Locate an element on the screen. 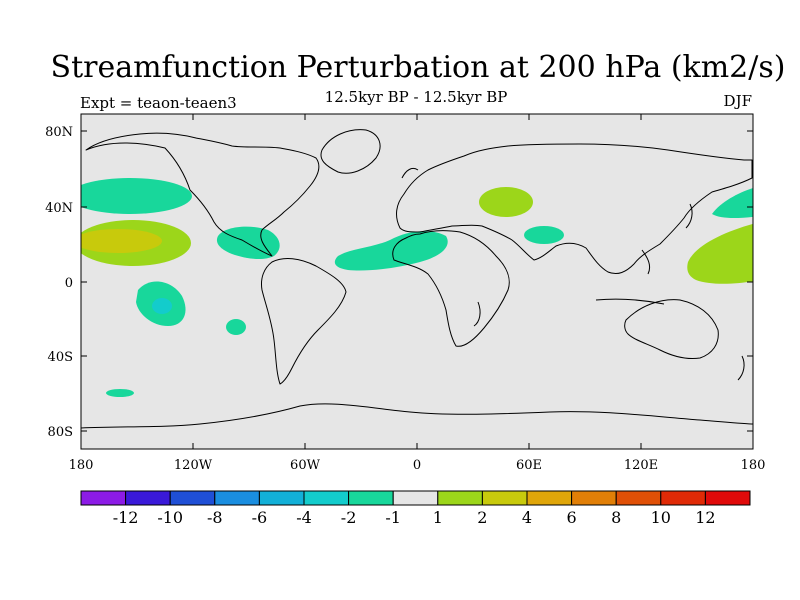  coast-north-america is located at coordinates (202, 194).